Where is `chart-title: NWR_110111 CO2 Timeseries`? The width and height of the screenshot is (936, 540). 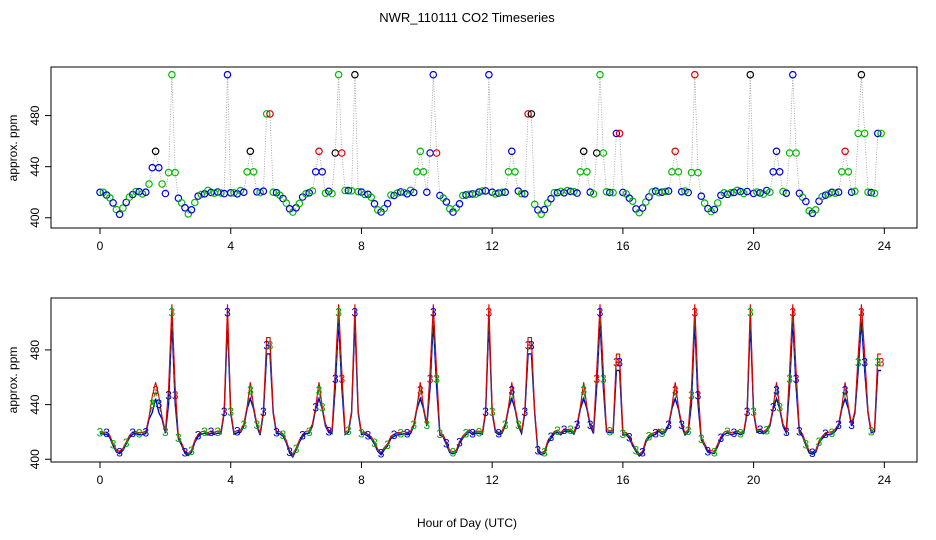 chart-title: NWR_110111 CO2 Timeseries is located at coordinates (467, 17).